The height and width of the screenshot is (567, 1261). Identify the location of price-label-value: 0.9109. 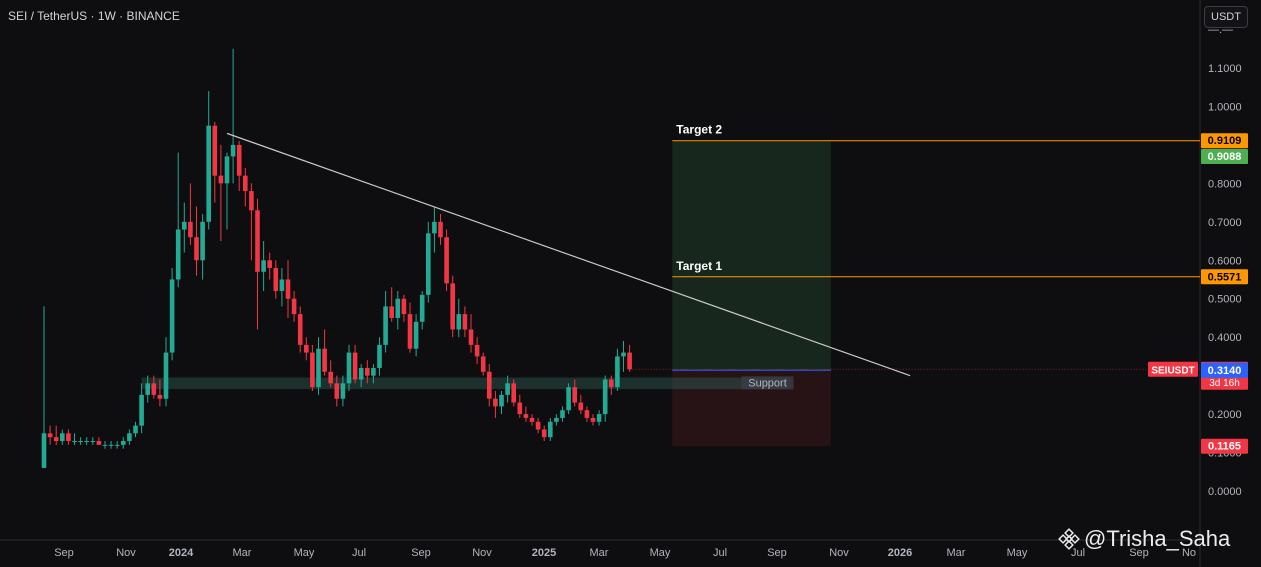
(1225, 141).